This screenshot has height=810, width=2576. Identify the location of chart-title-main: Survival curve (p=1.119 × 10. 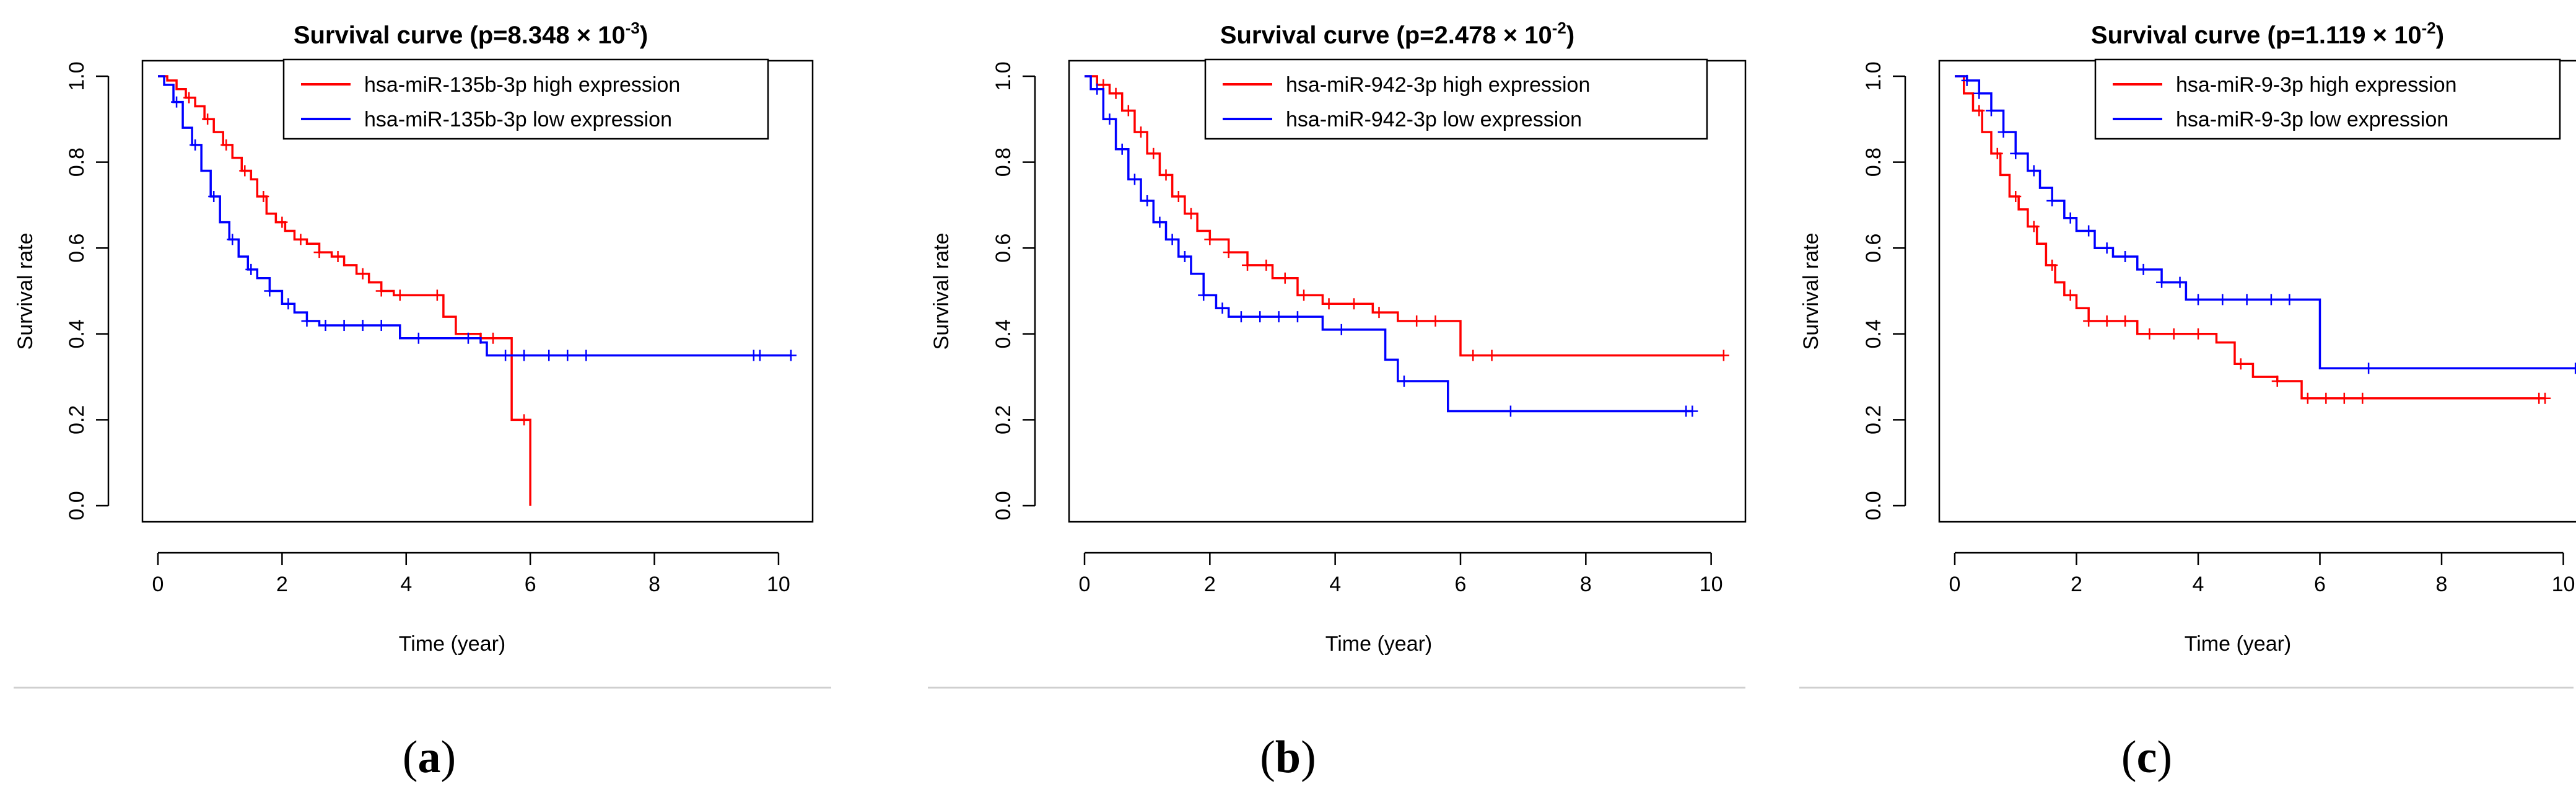
(2256, 35).